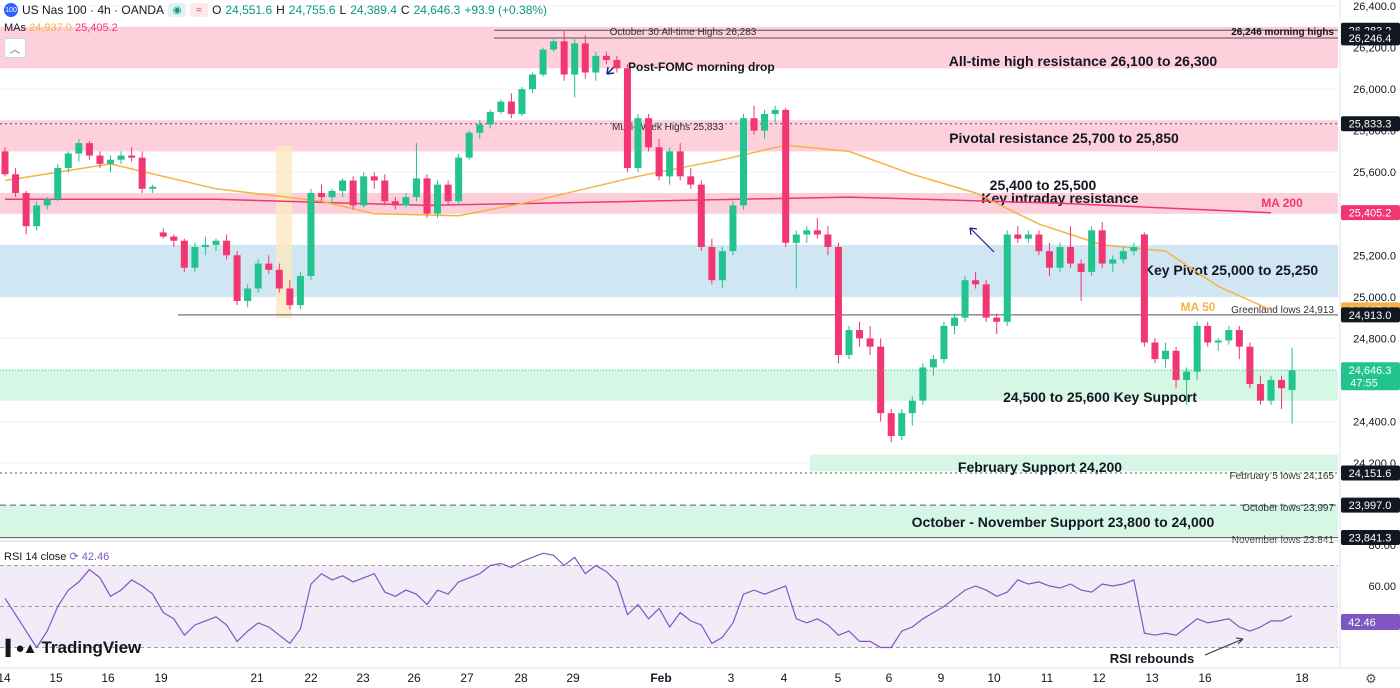  What do you see at coordinates (15, 48) in the screenshot?
I see `collapse-legend-button: ︿` at bounding box center [15, 48].